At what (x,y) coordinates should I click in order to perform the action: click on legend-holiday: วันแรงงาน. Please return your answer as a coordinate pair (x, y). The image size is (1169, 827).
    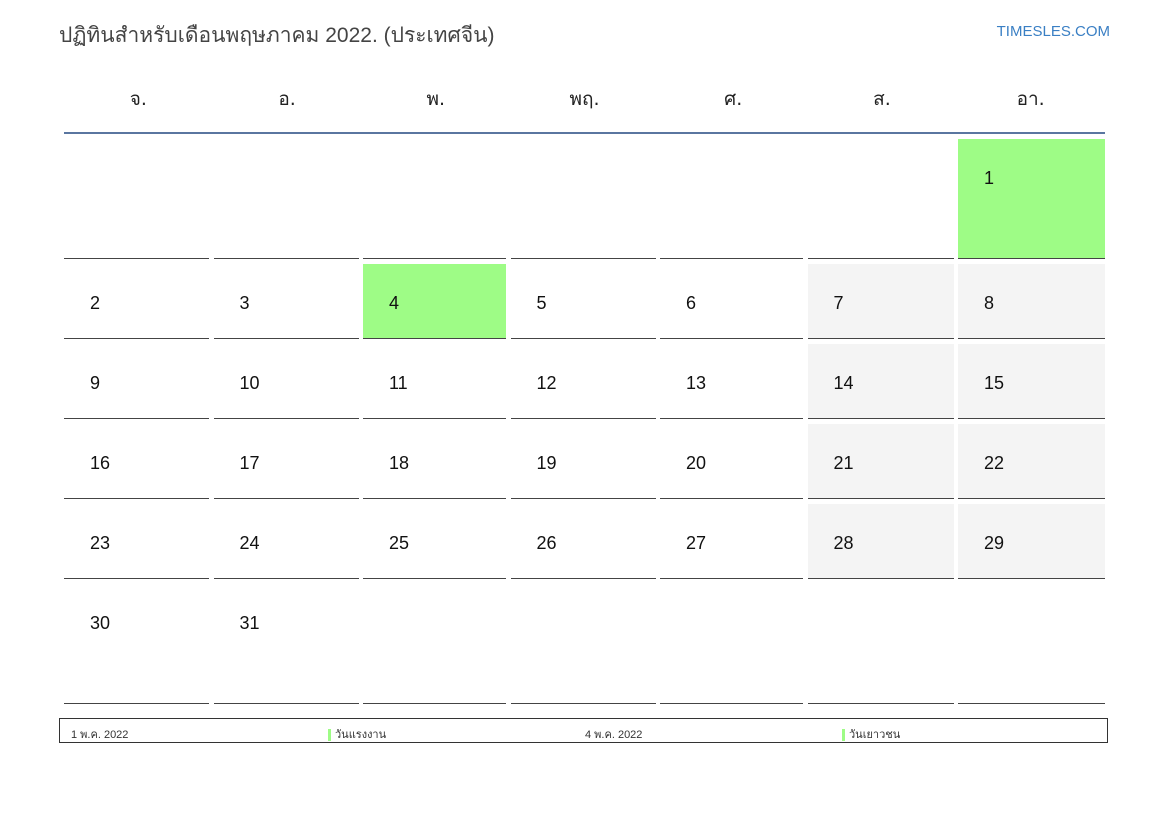
    Looking at the image, I should click on (357, 734).